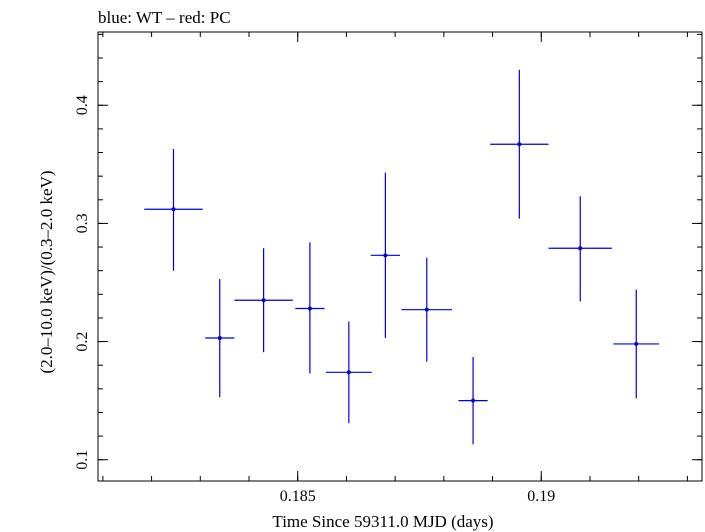 This screenshot has height=532, width=705. Describe the element at coordinates (82, 105) in the screenshot. I see `y-tick-label: 0.4` at that location.